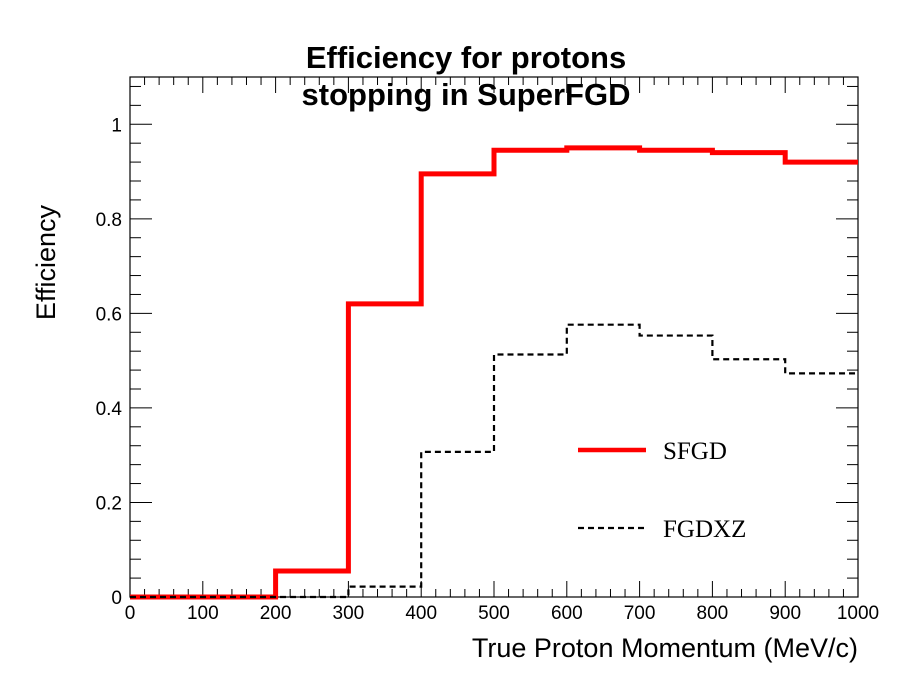 This screenshot has width=913, height=677. I want to click on chart-title-line-1: Efficiency for protons, so click(466, 57).